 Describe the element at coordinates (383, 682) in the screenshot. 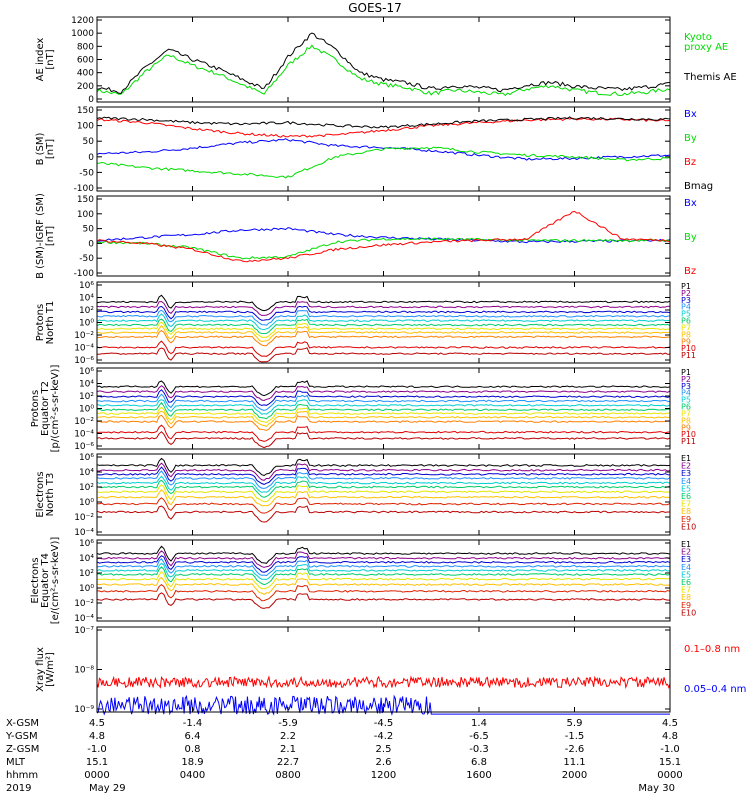

I see `series-long-wavelength` at that location.